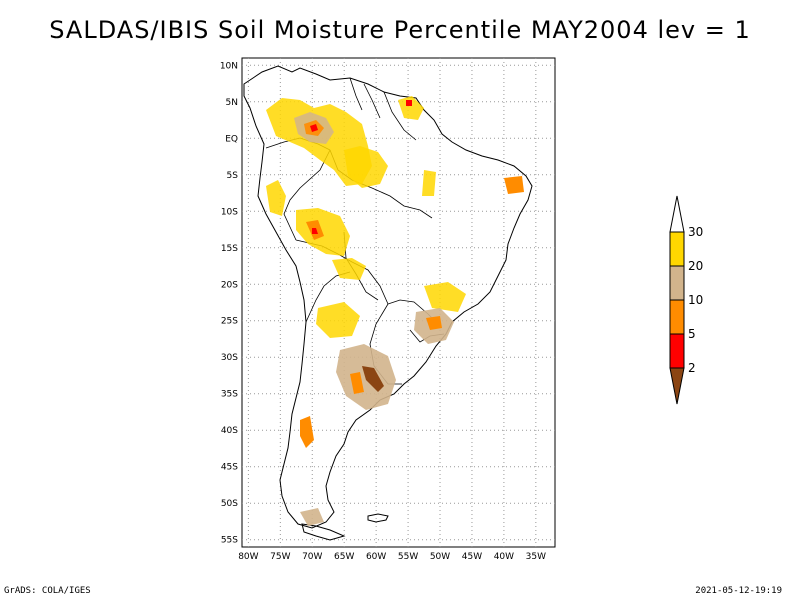  What do you see at coordinates (366, 167) in the screenshot?
I see `shade-amazon-gold` at bounding box center [366, 167].